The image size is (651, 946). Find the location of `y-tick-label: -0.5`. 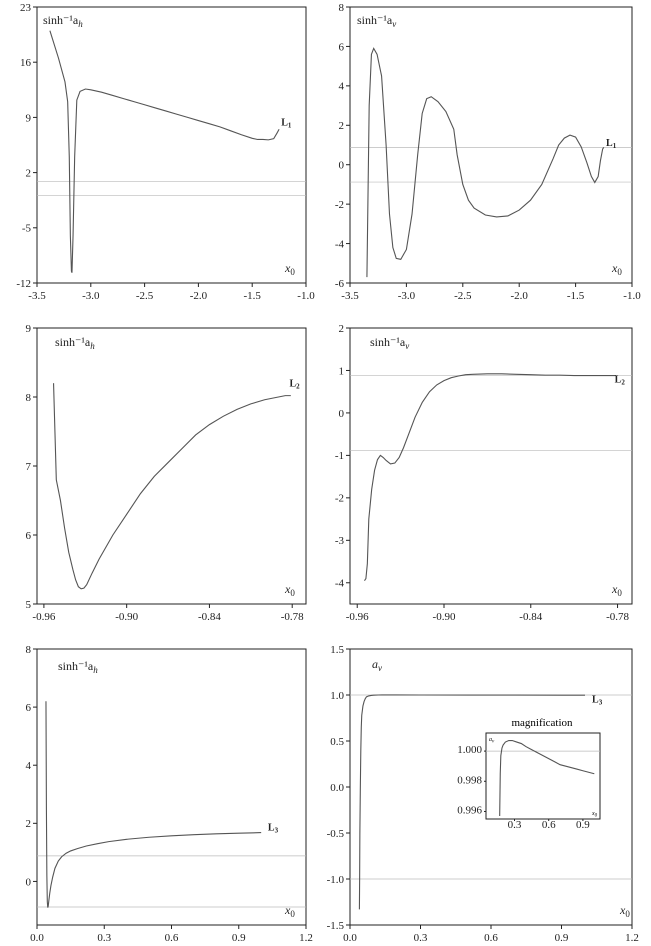

y-tick-label: -0.5 is located at coordinates (336, 834).